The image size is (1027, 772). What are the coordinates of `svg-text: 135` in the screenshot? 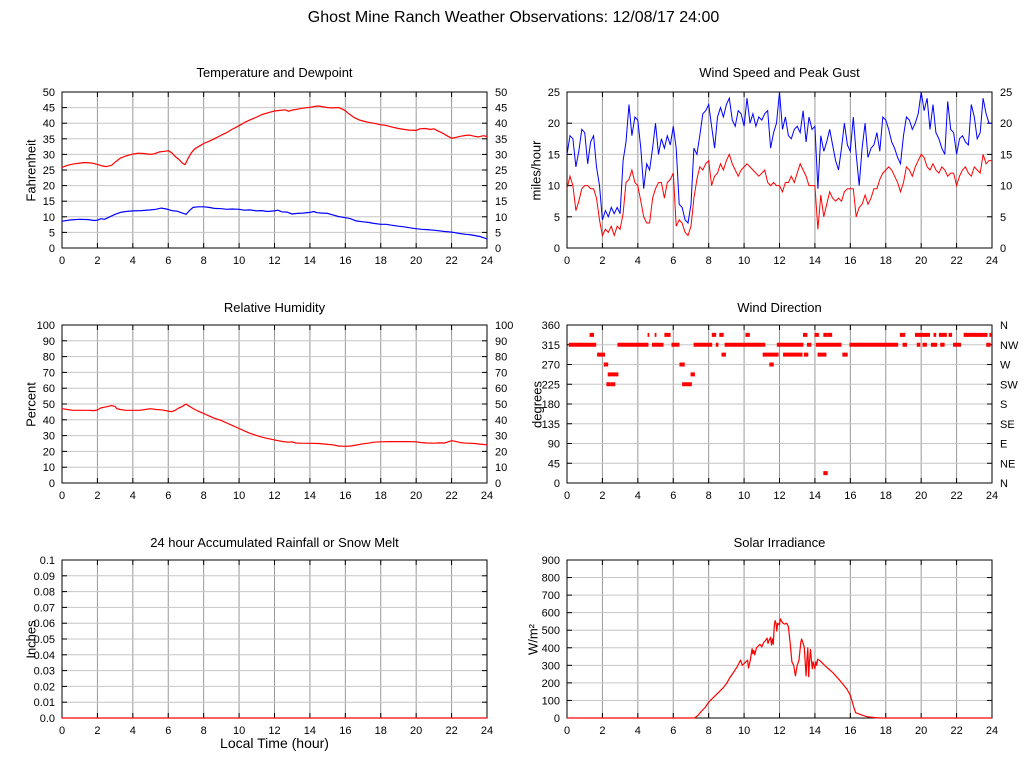 It's located at (551, 425).